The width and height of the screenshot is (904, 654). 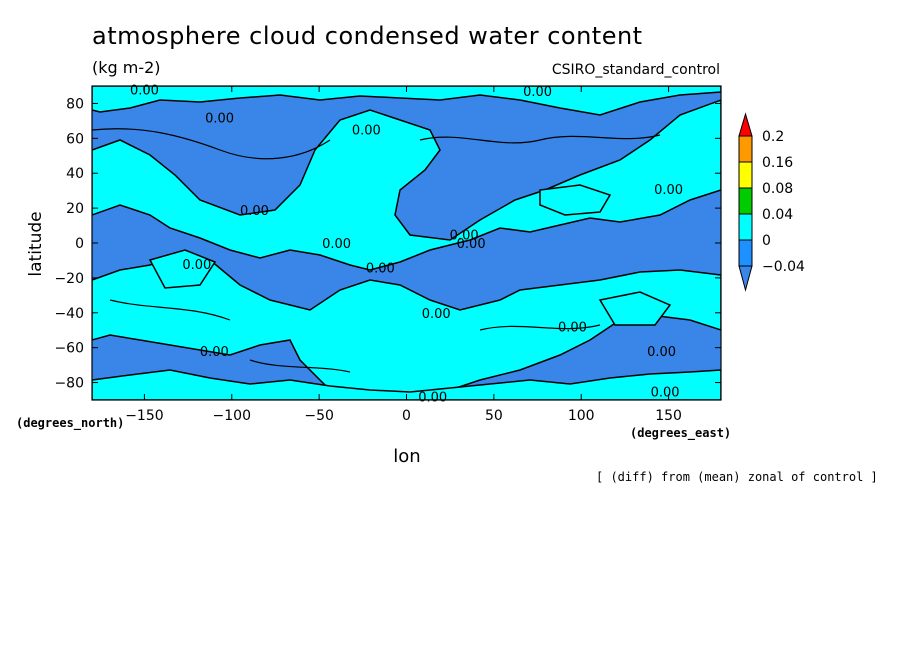 What do you see at coordinates (144, 416) in the screenshot?
I see `x-tick-label: −150` at bounding box center [144, 416].